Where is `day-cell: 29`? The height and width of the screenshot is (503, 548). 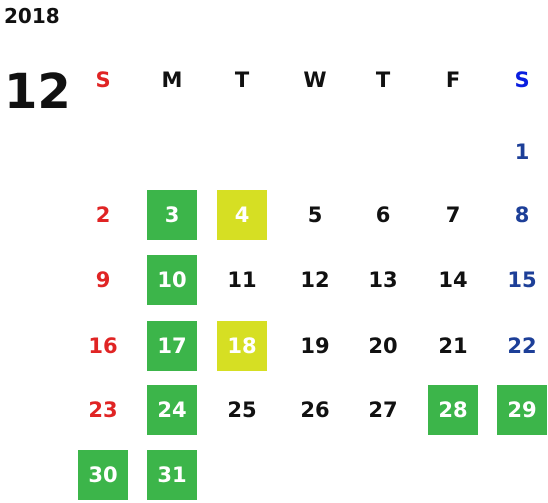 day-cell: 29 is located at coordinates (522, 410).